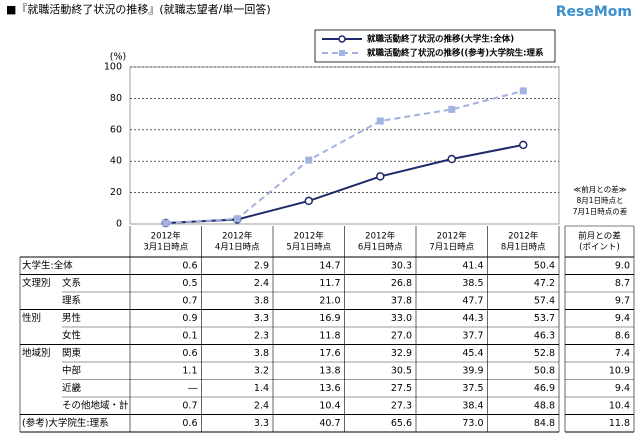 Image resolution: width=640 pixels, height=441 pixels. What do you see at coordinates (472, 423) in the screenshot?
I see `cell: 73.0` at bounding box center [472, 423].